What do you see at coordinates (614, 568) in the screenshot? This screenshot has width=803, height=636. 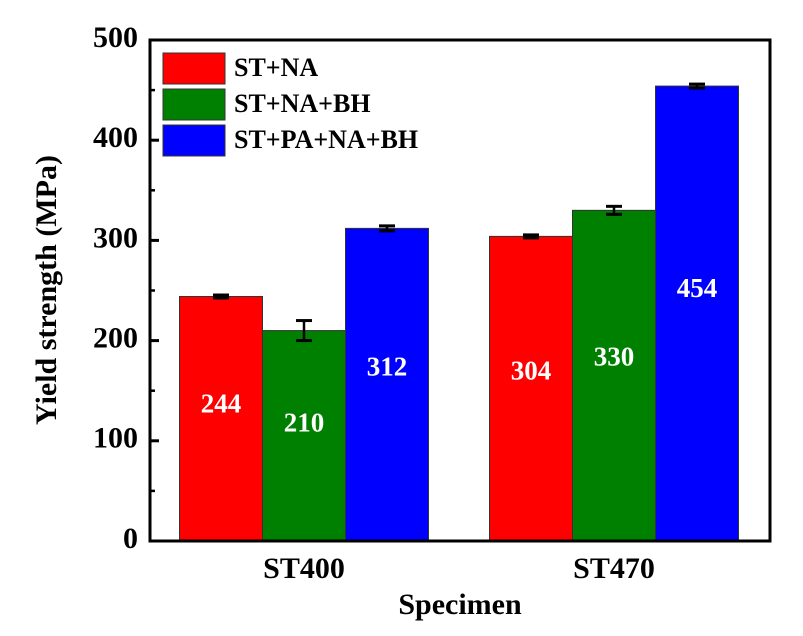 I see `x-tick-label: ST470` at bounding box center [614, 568].